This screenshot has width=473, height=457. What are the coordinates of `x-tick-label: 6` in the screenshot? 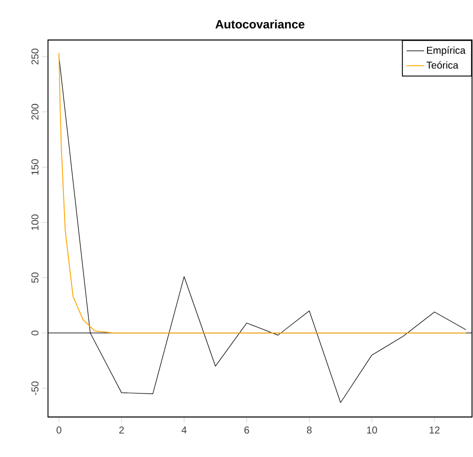 It's located at (247, 430).